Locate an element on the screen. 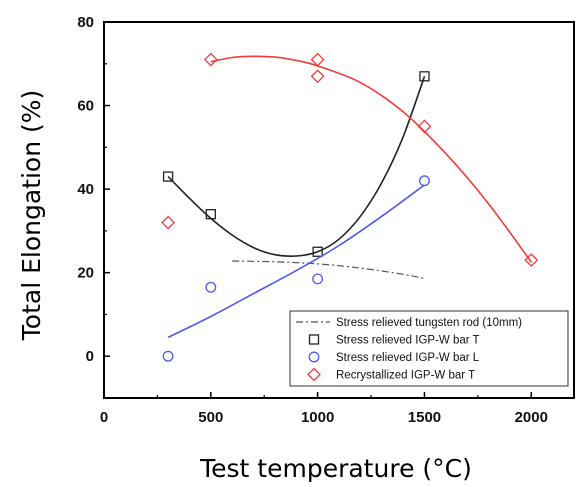  fit-curve is located at coordinates (296, 261).